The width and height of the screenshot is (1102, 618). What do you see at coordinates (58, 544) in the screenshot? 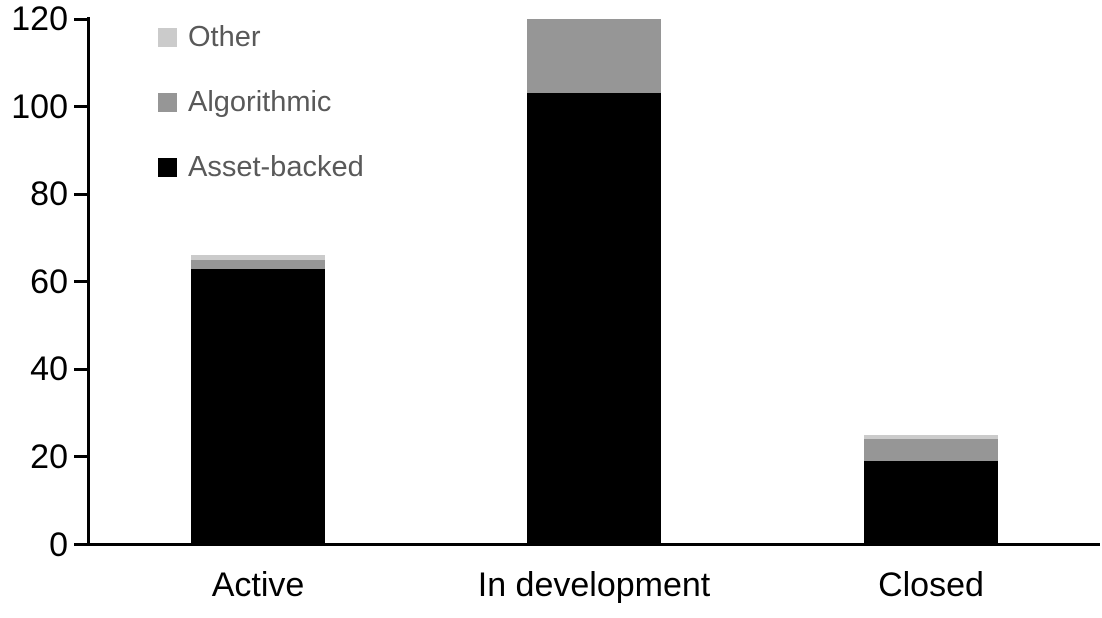
I see `y-tick-label: 0` at bounding box center [58, 544].